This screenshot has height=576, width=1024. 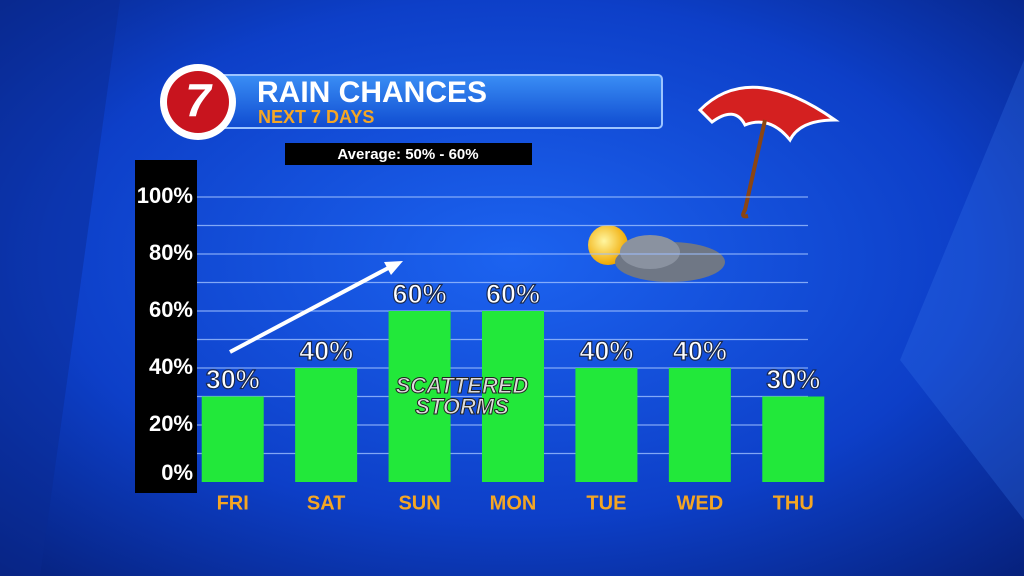 What do you see at coordinates (171, 423) in the screenshot?
I see `y-tick-label: 20%` at bounding box center [171, 423].